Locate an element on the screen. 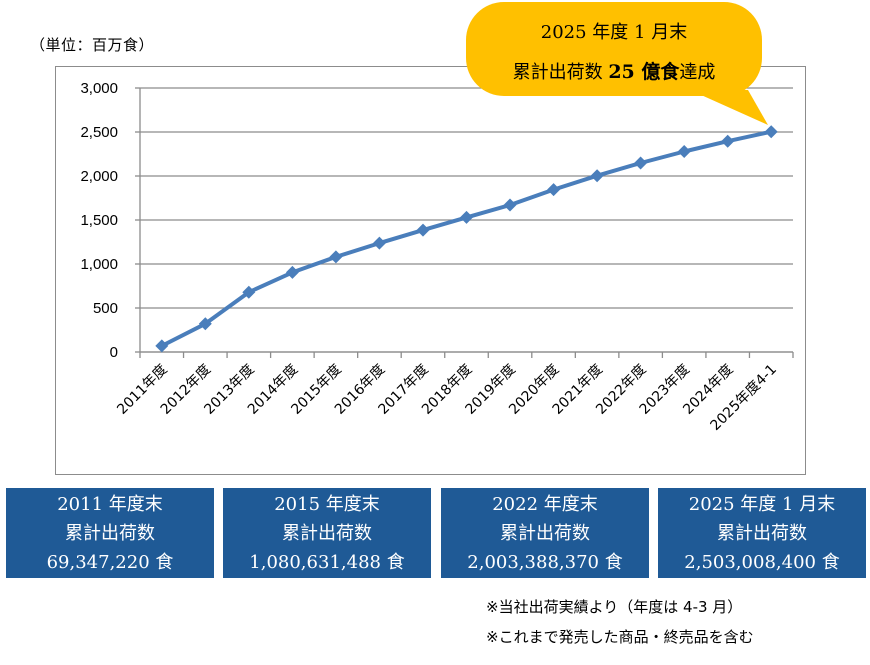 The height and width of the screenshot is (665, 870). y-tick-label: 1,500 is located at coordinates (99, 220).